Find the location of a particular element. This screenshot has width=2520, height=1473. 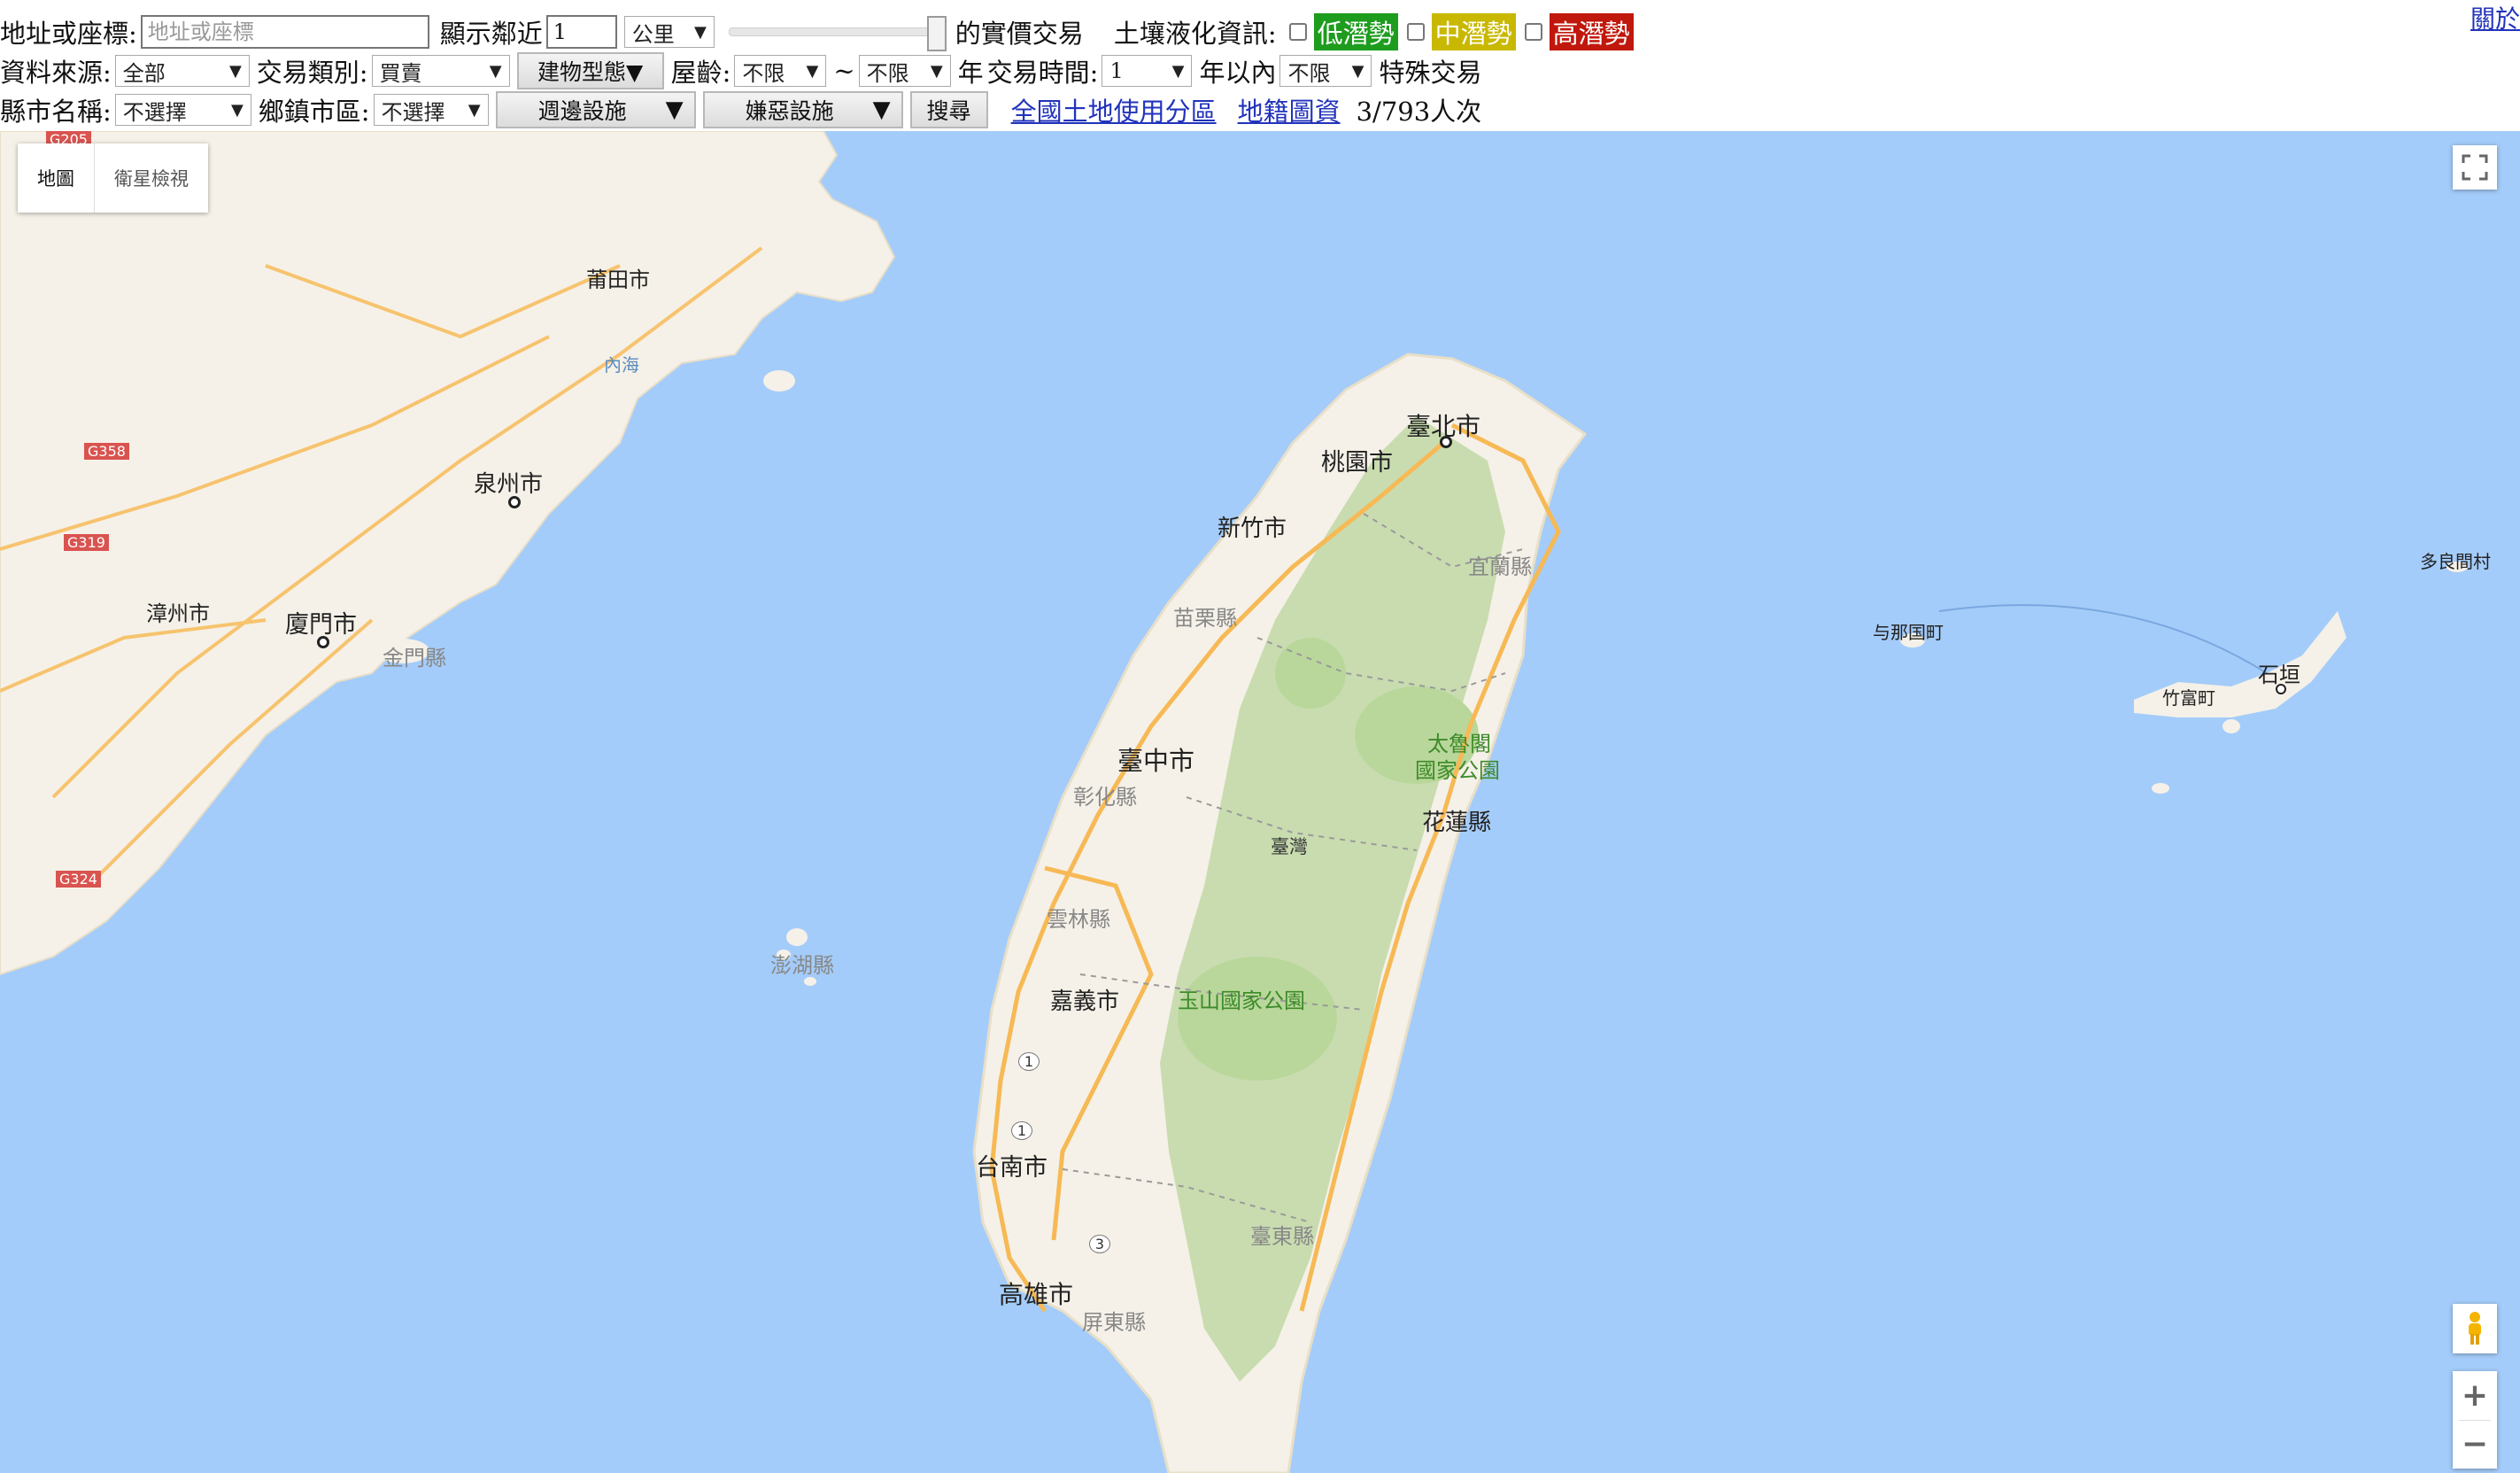

slider-track is located at coordinates (837, 31).